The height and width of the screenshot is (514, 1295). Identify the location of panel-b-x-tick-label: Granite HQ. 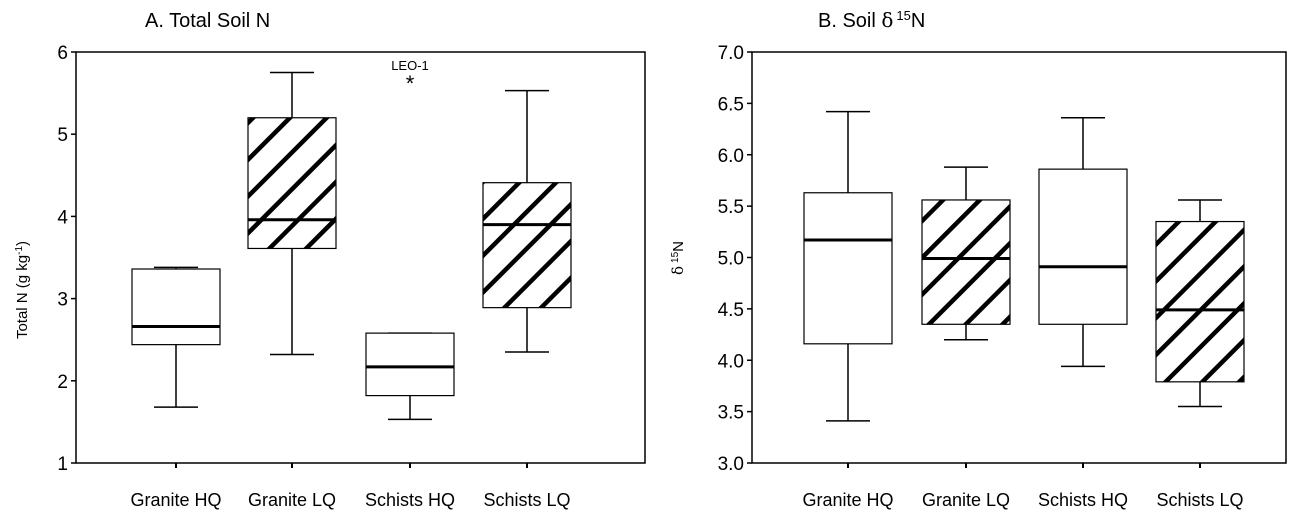
(847, 500).